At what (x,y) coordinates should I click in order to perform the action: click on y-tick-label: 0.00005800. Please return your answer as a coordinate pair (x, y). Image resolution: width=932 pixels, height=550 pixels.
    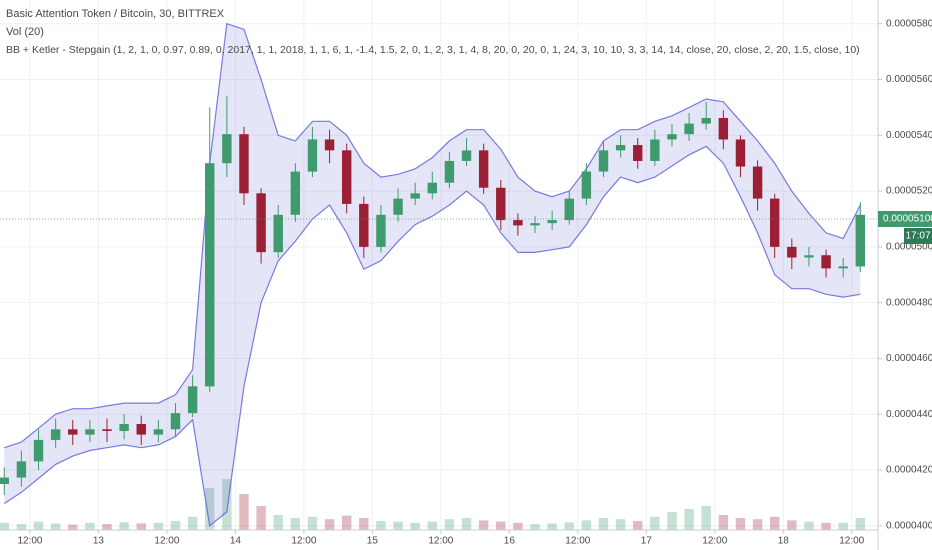
    Looking at the image, I should click on (909, 23).